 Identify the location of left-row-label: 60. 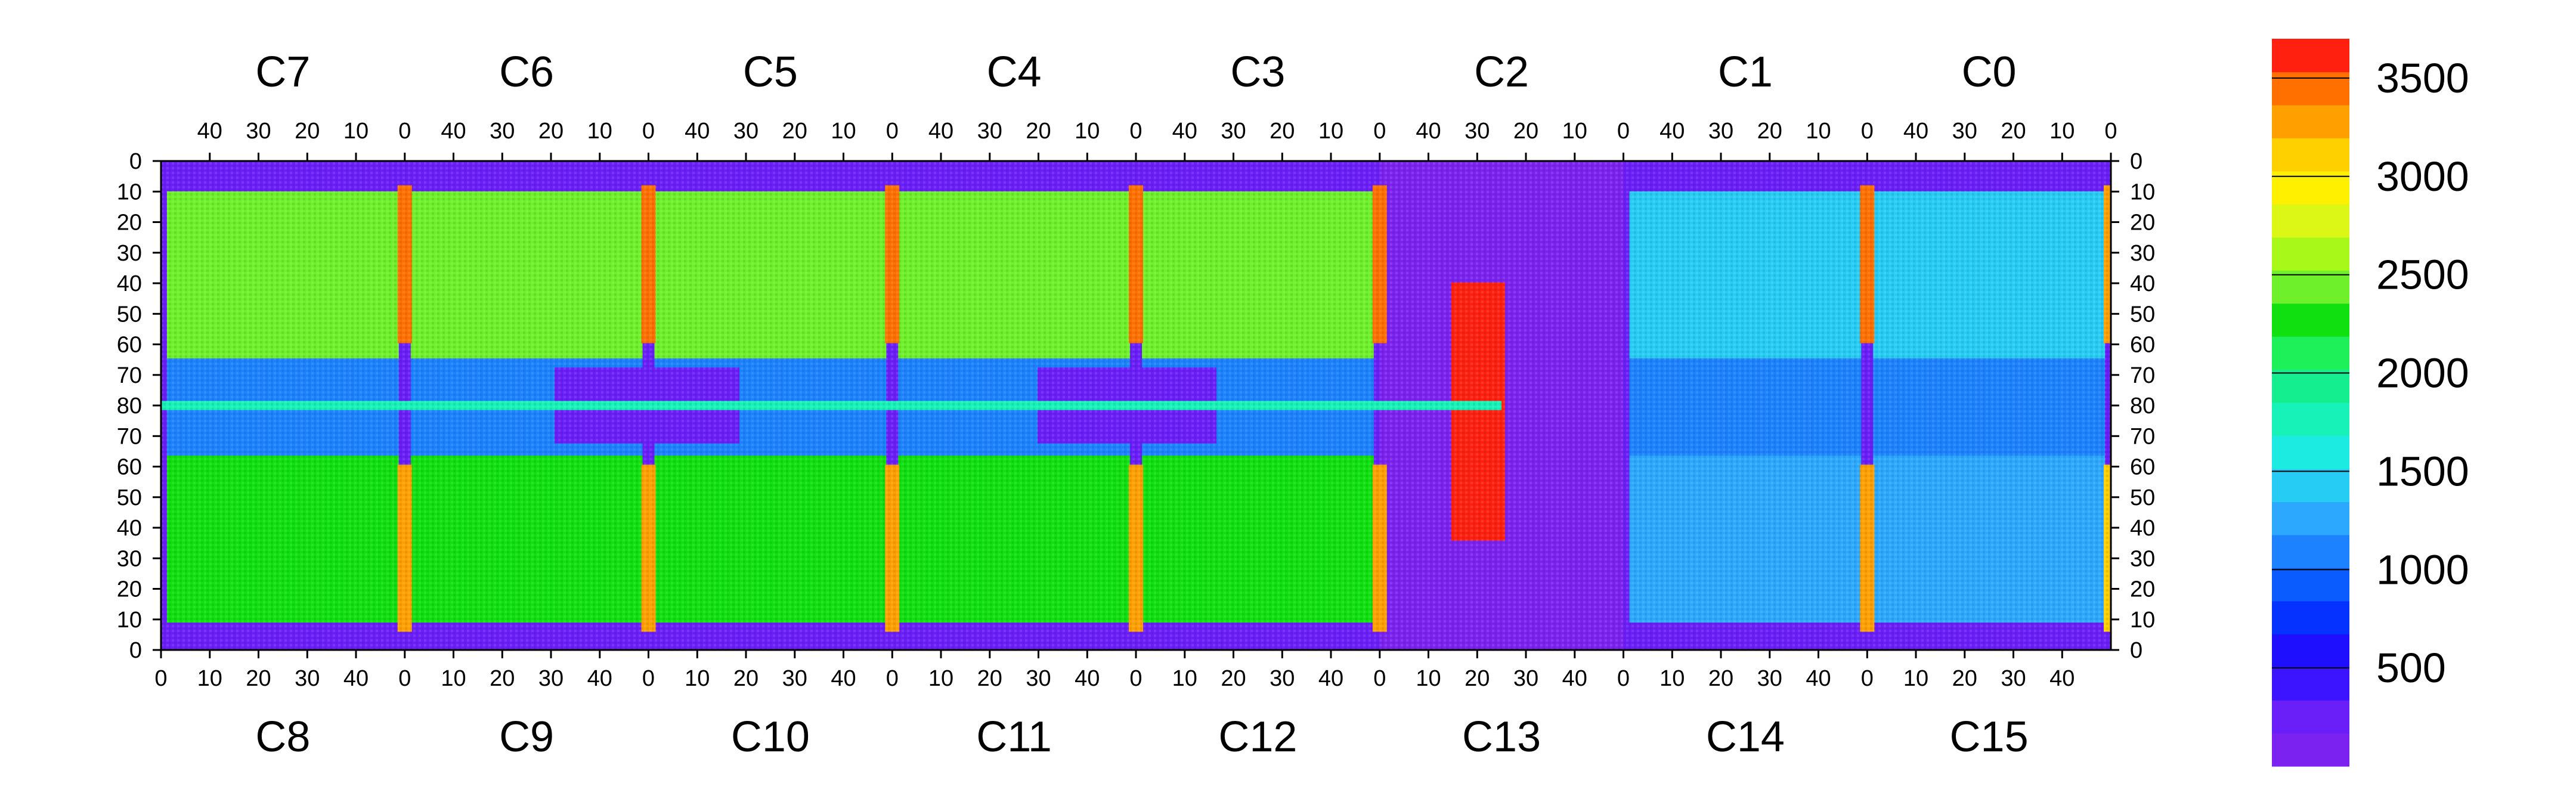
(130, 346).